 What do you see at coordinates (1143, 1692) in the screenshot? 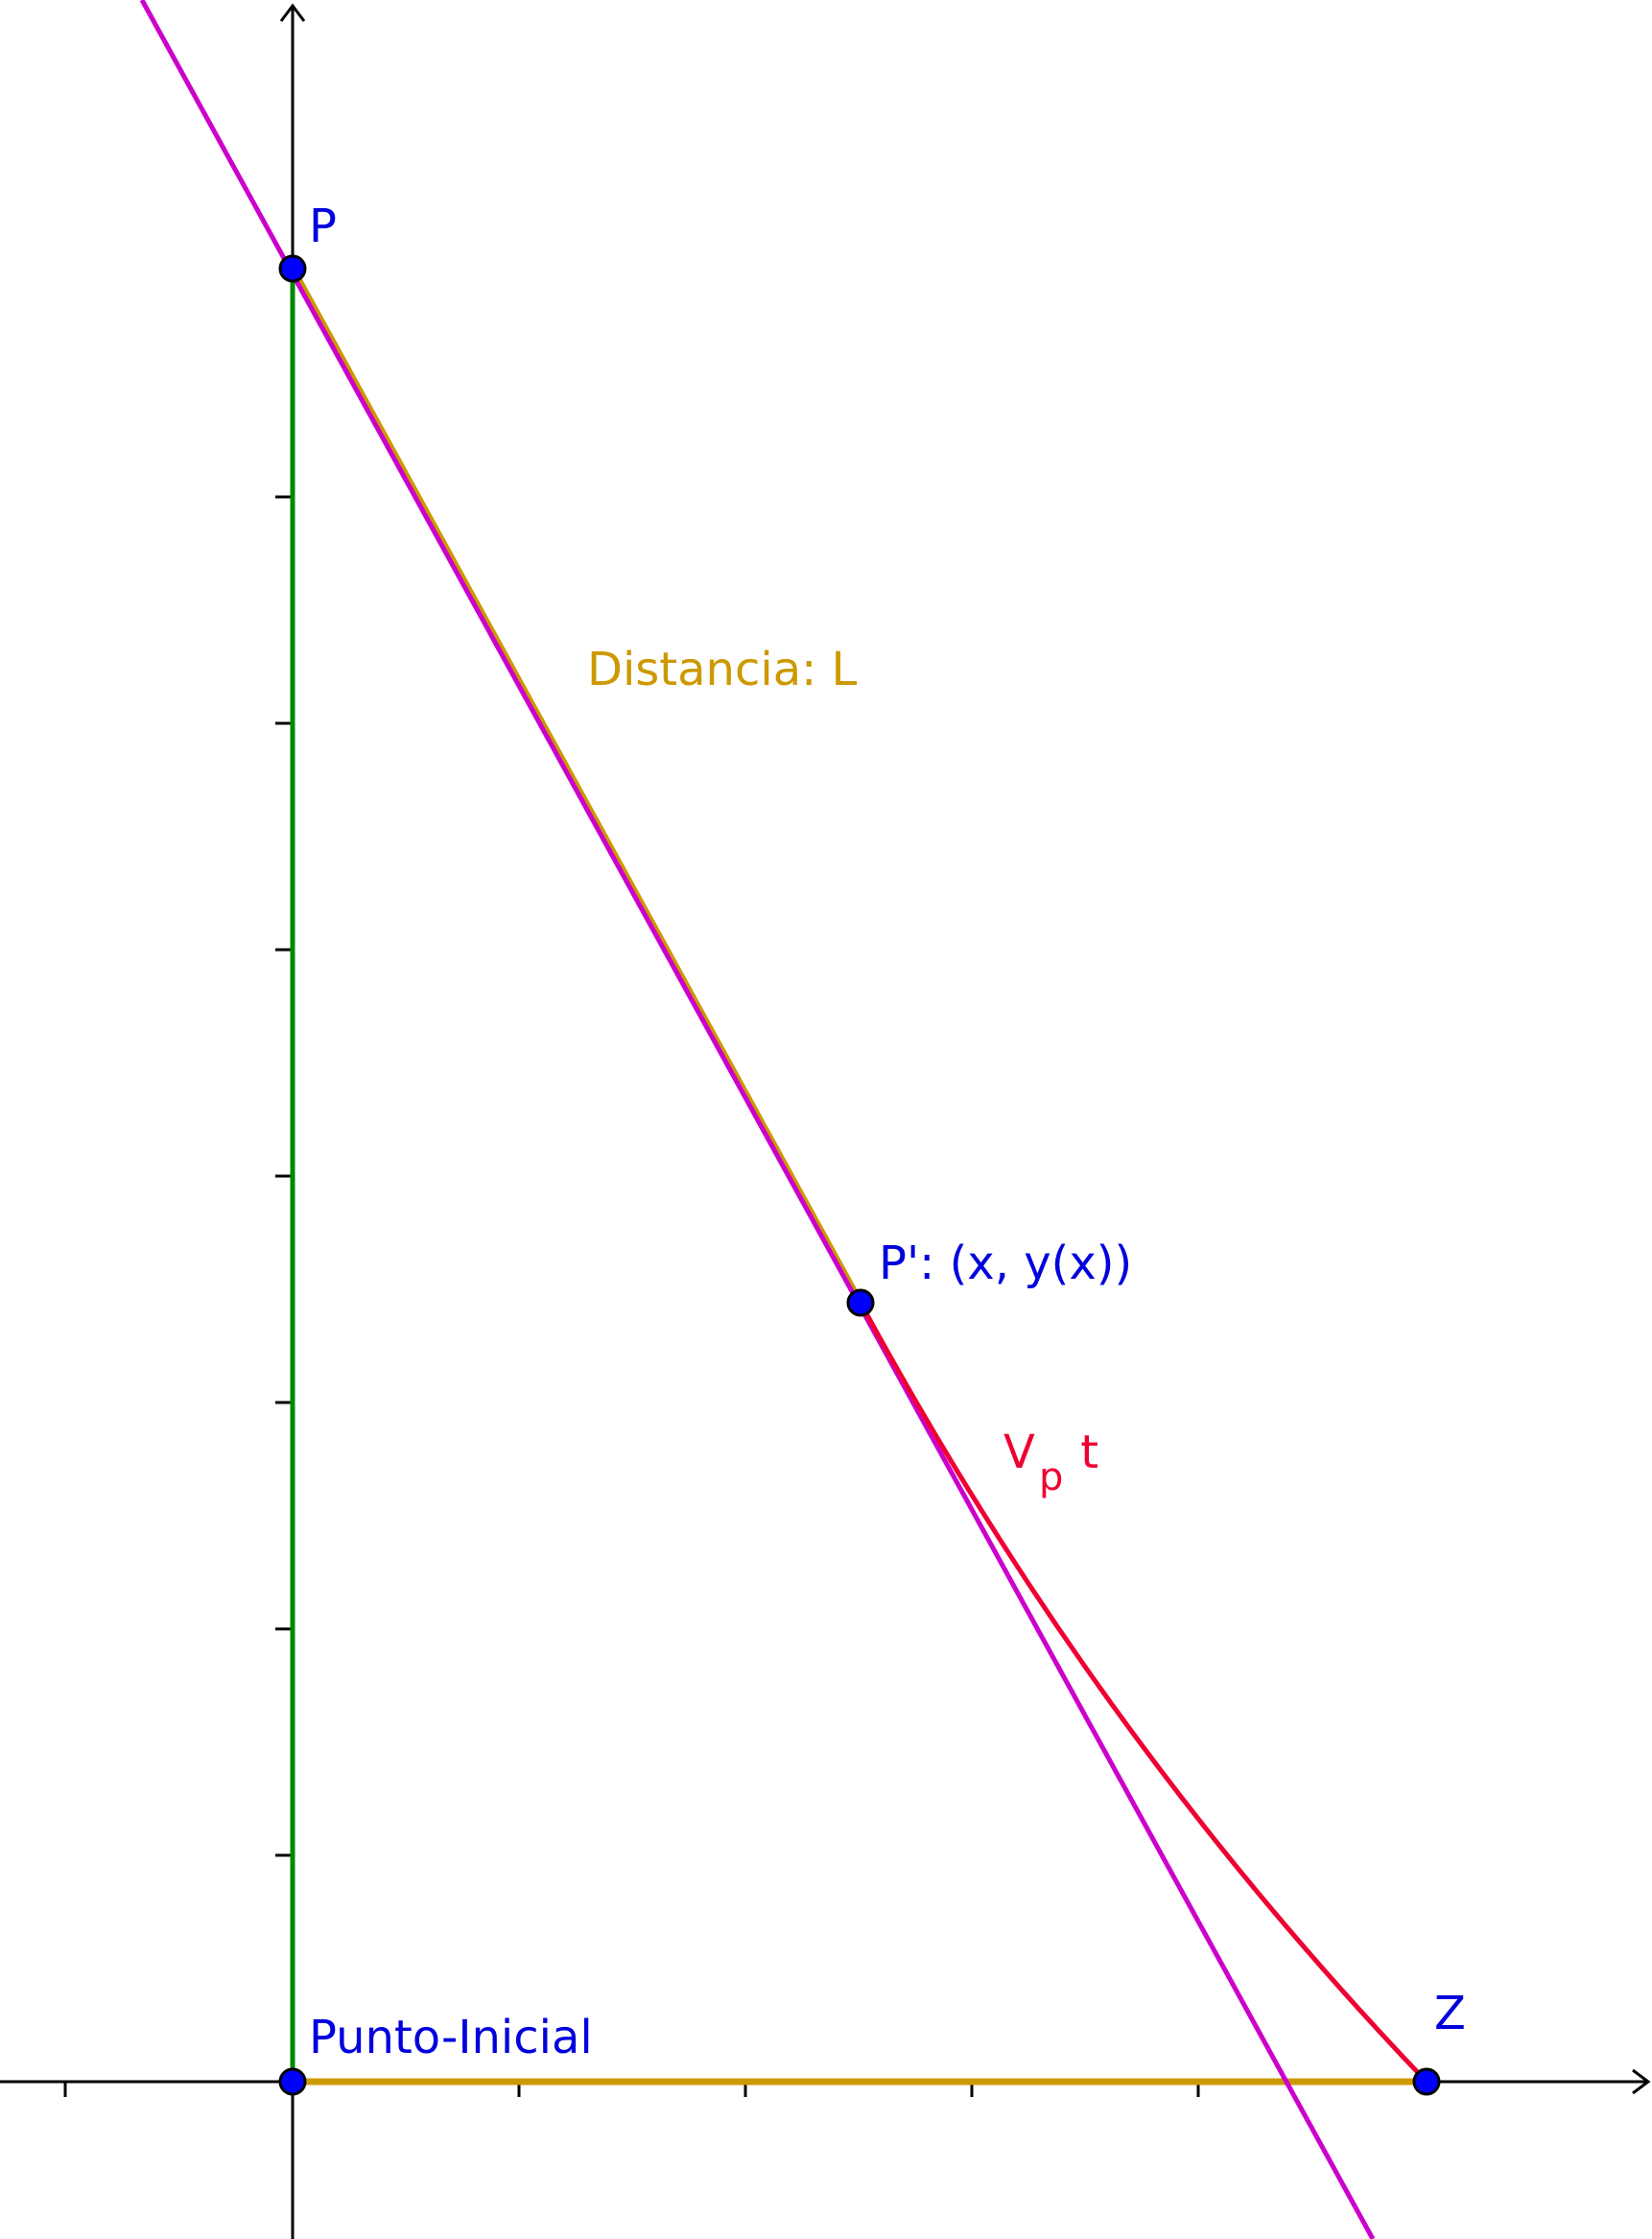
I see `pursuit-curve` at bounding box center [1143, 1692].